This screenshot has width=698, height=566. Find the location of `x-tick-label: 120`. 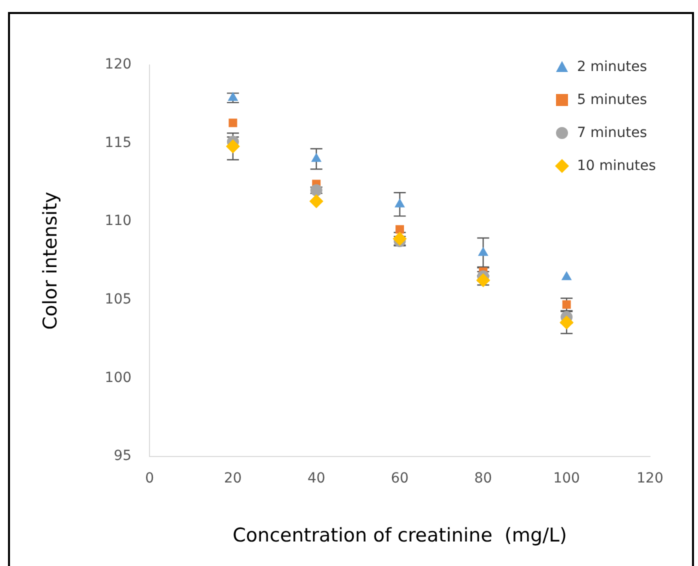

x-tick-label: 120 is located at coordinates (650, 478).